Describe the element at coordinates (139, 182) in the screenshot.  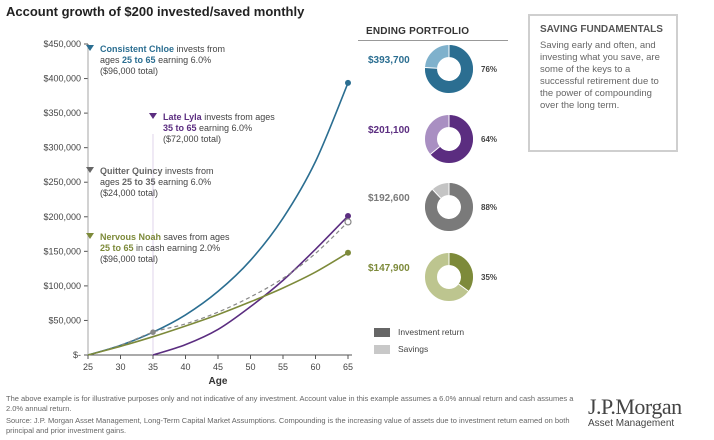
I see `annotation-ages-quincy: 25 to 35` at that location.